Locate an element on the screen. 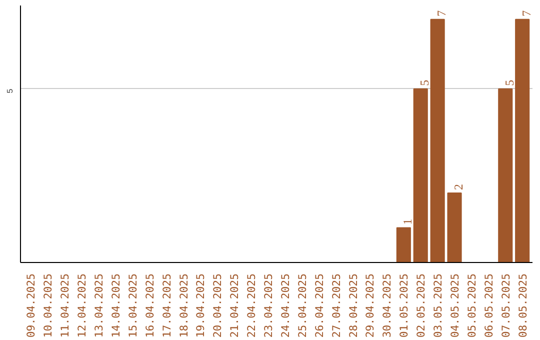 The height and width of the screenshot is (340, 540). x-tick-label: 21.04.2025 is located at coordinates (235, 306).